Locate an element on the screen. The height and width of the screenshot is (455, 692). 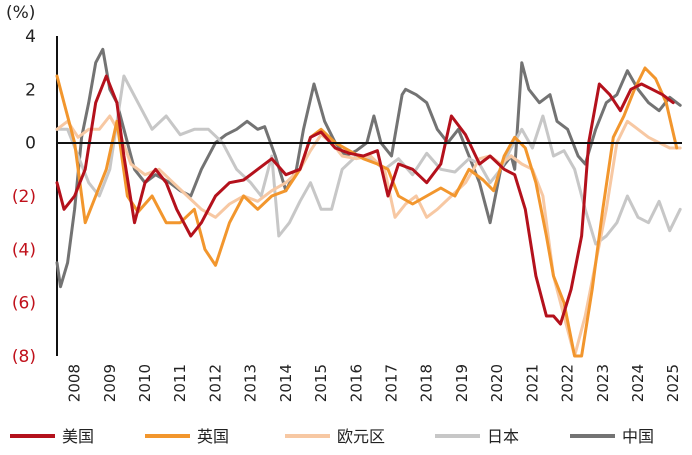
y-tick-label: (8) is located at coordinates (24, 357).